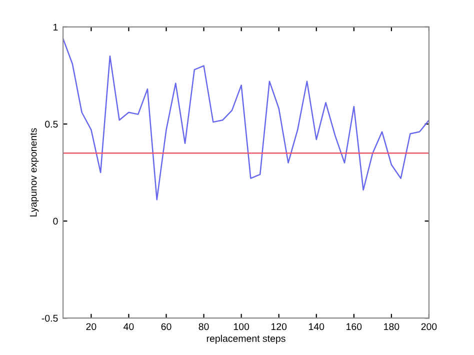 The image size is (474, 355). I want to click on y-tick-label: 1, so click(56, 27).